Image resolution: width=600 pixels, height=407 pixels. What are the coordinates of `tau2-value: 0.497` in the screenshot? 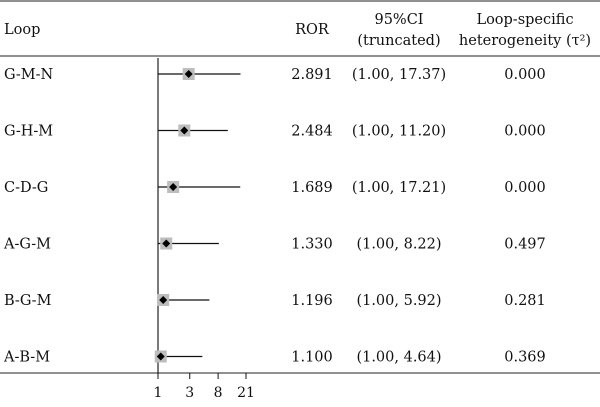 It's located at (525, 245).